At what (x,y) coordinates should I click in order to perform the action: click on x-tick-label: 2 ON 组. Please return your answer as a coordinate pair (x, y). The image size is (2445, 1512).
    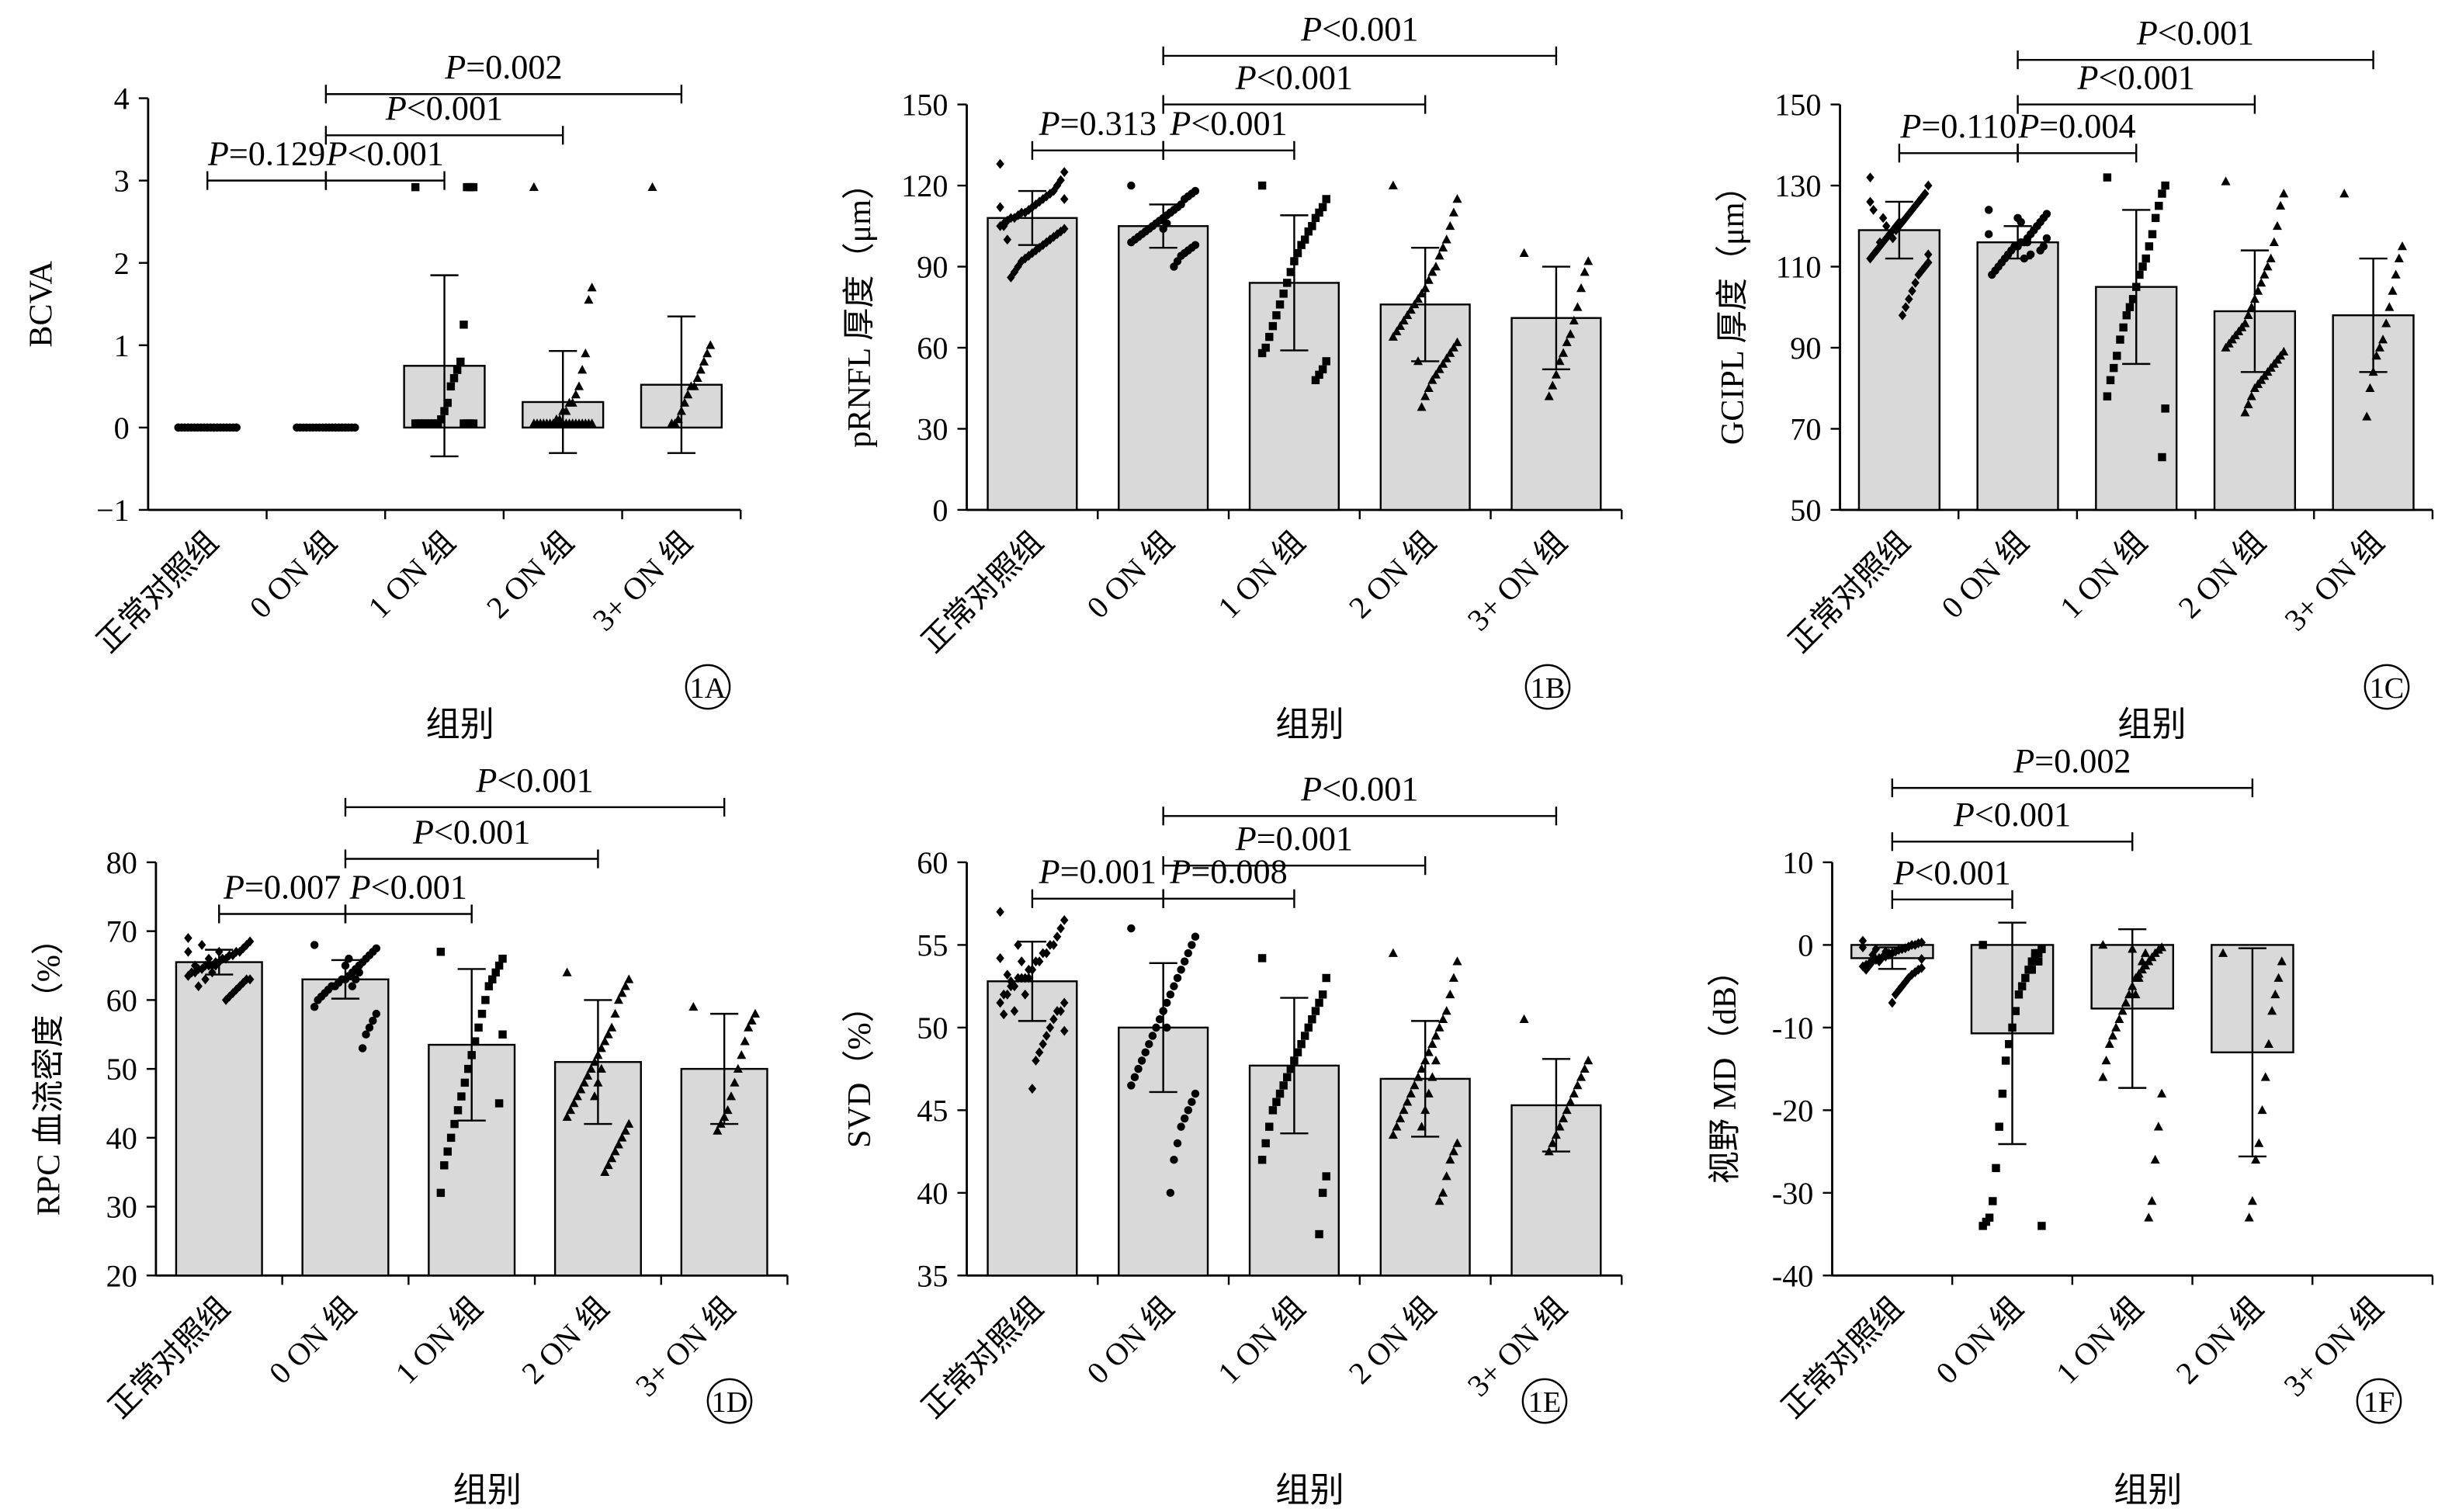
    Looking at the image, I should click on (2222, 575).